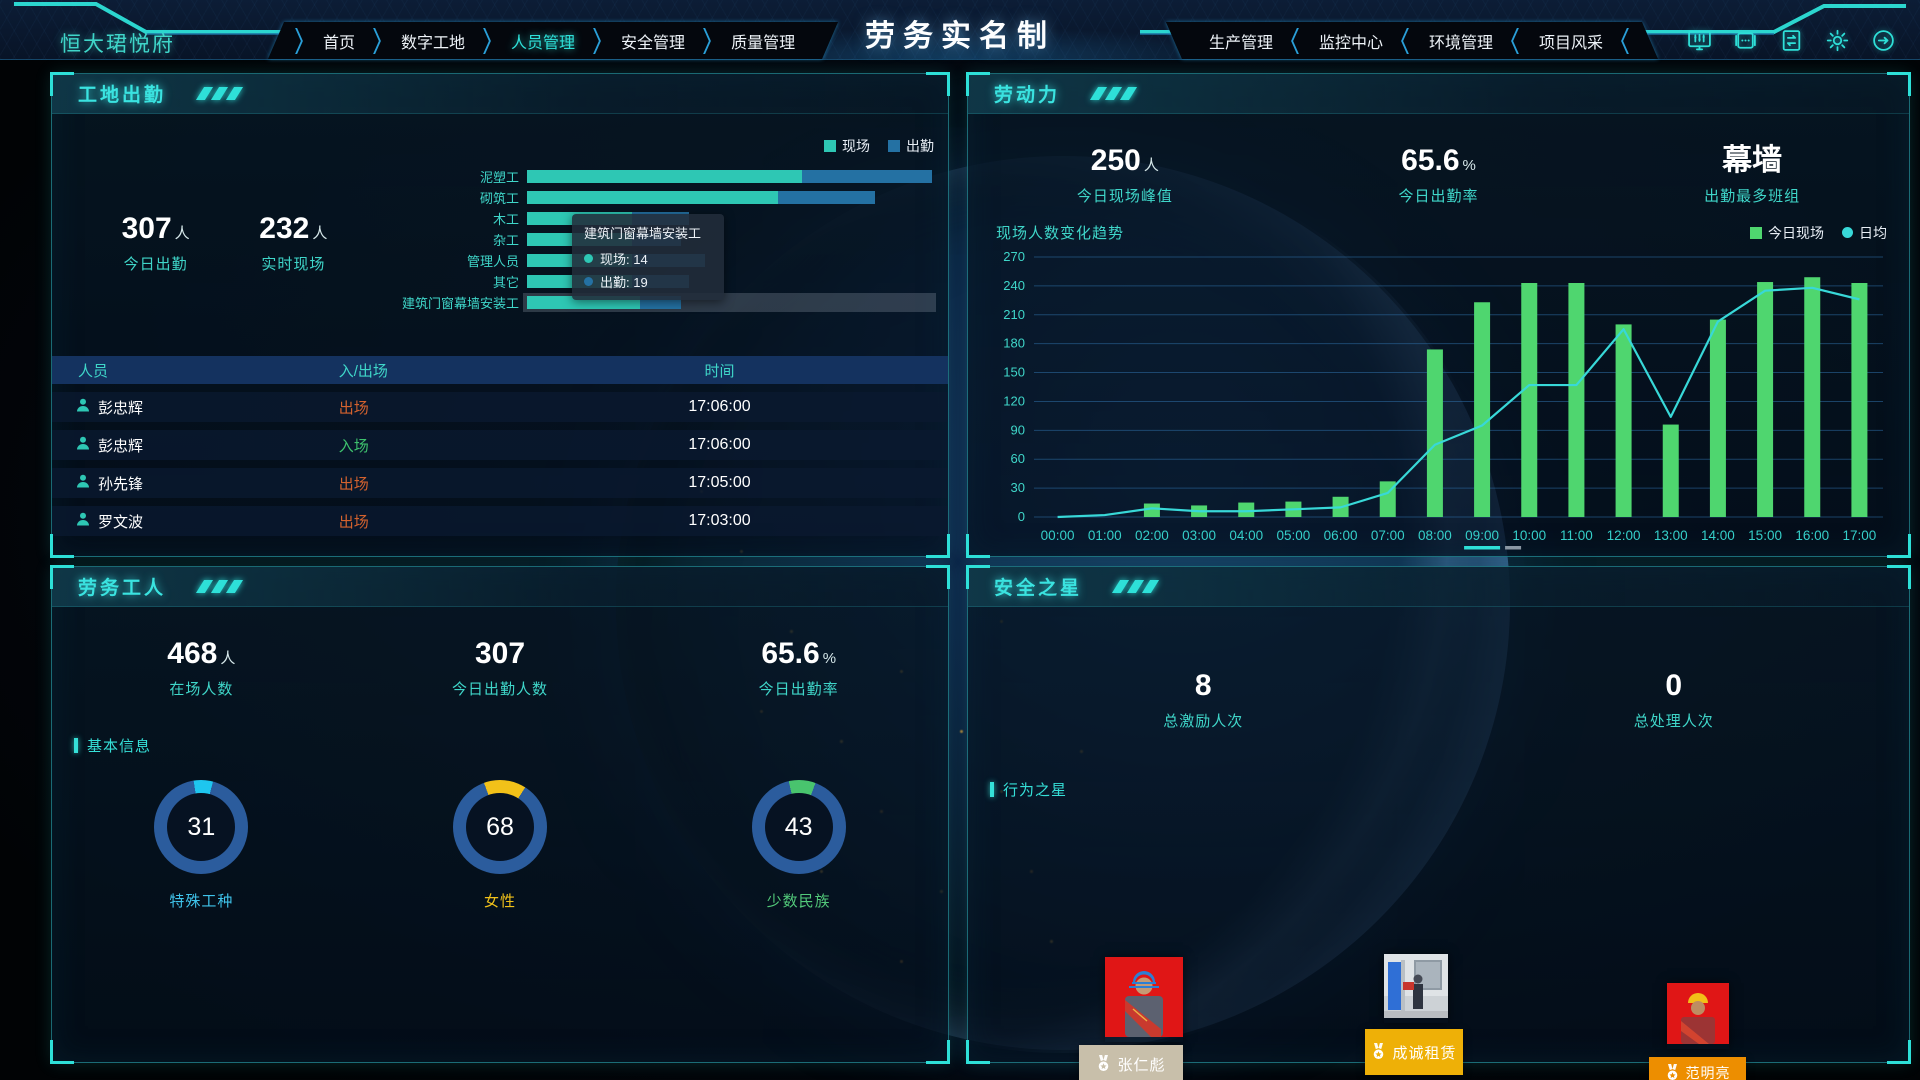 The image size is (1920, 1080). I want to click on star-photo-范明亮, so click(1698, 1016).